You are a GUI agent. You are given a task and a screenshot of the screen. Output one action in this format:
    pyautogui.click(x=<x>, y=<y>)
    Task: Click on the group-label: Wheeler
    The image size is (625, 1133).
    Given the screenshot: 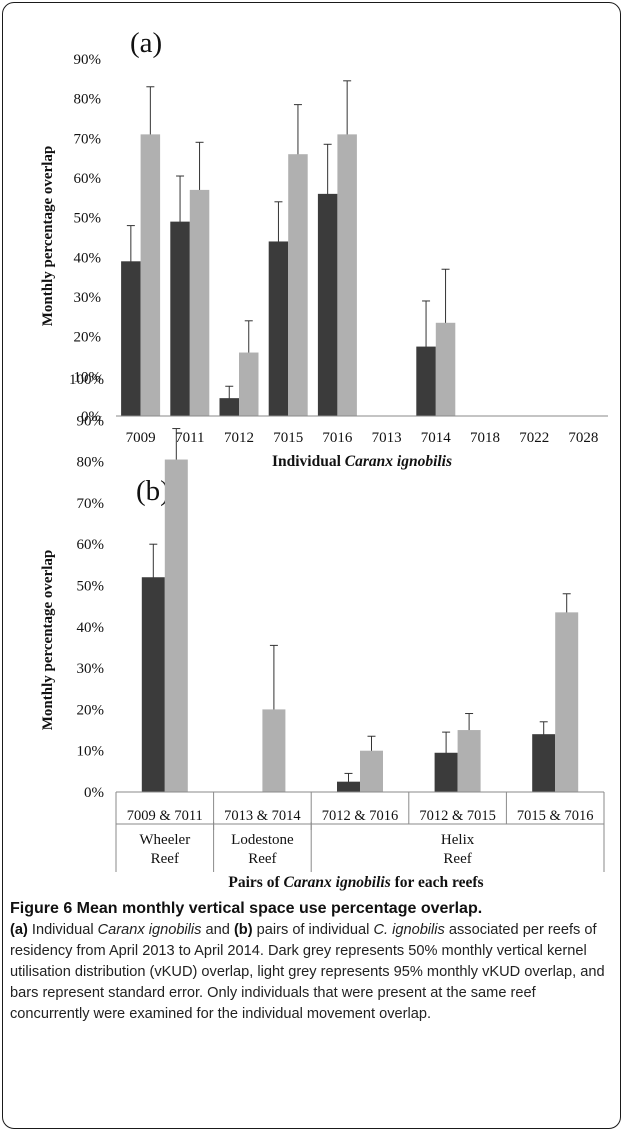 What is the action you would take?
    pyautogui.click(x=164, y=840)
    